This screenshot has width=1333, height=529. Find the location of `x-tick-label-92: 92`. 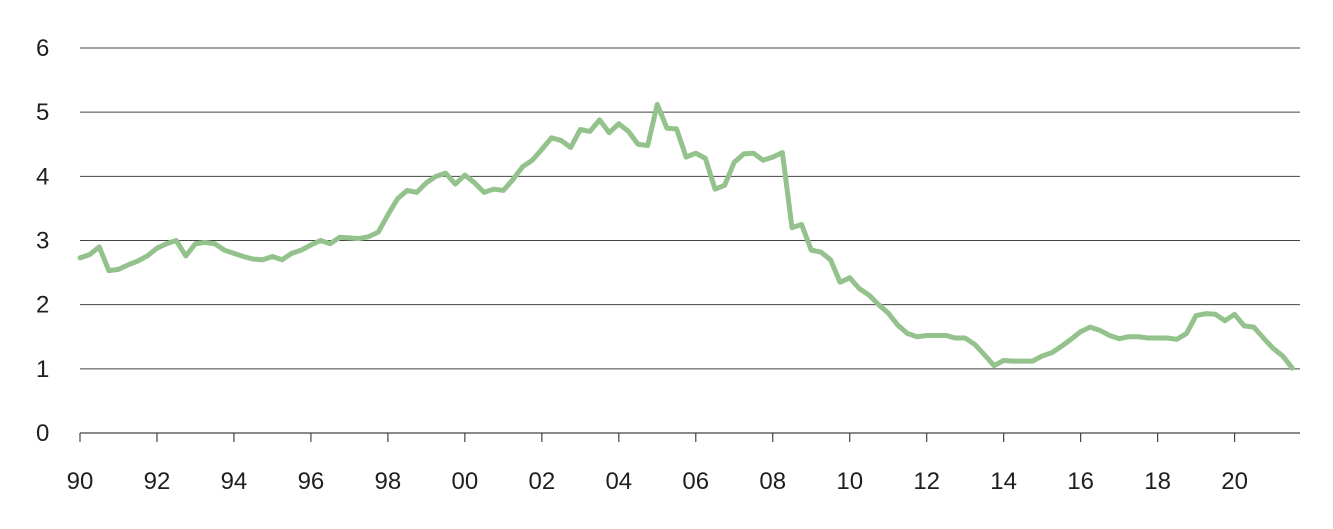

x-tick-label-92: 92 is located at coordinates (157, 481).